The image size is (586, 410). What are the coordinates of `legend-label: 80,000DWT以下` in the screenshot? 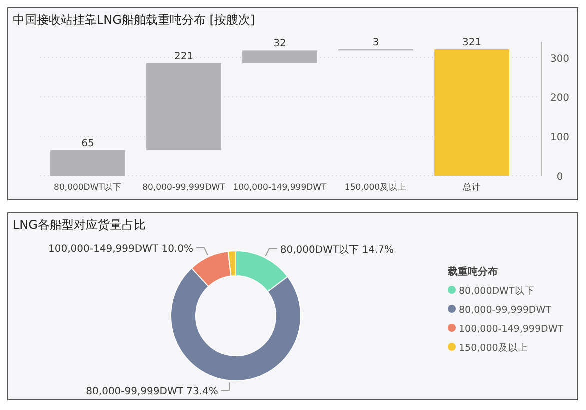 It's located at (497, 291).